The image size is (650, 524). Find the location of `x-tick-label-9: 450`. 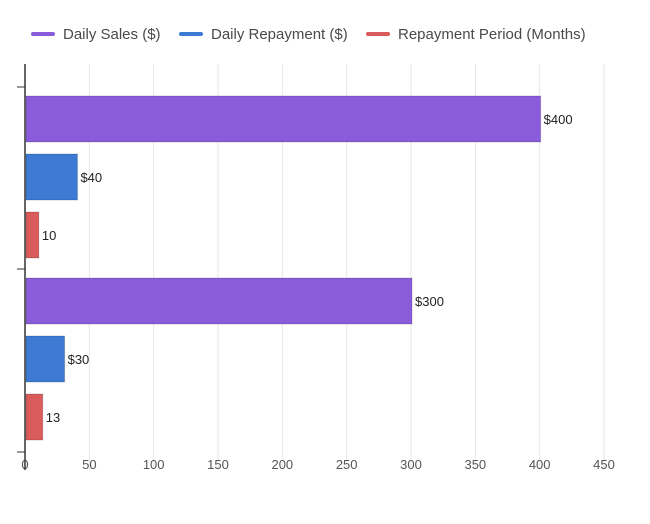

x-tick-label-9: 450 is located at coordinates (604, 464).